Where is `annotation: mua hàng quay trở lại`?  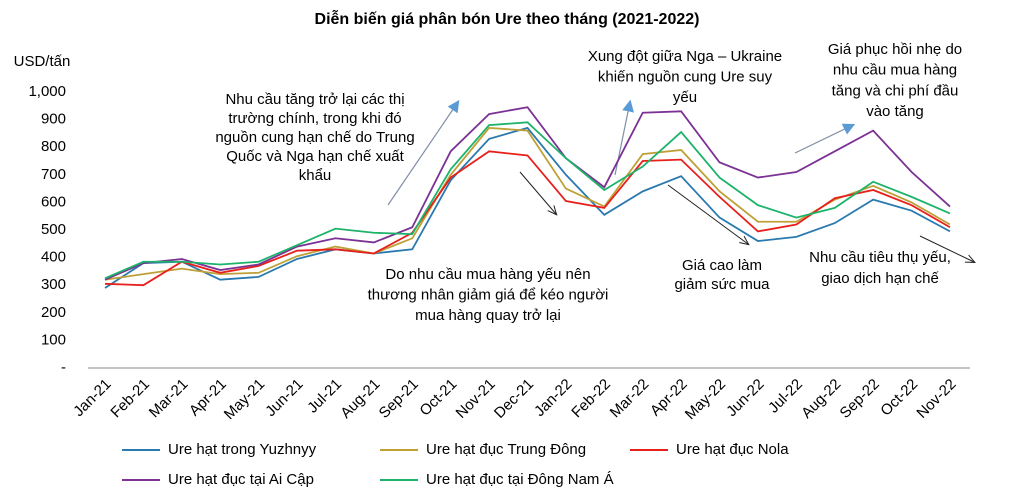
annotation: mua hàng quay trở lại is located at coordinates (488, 315).